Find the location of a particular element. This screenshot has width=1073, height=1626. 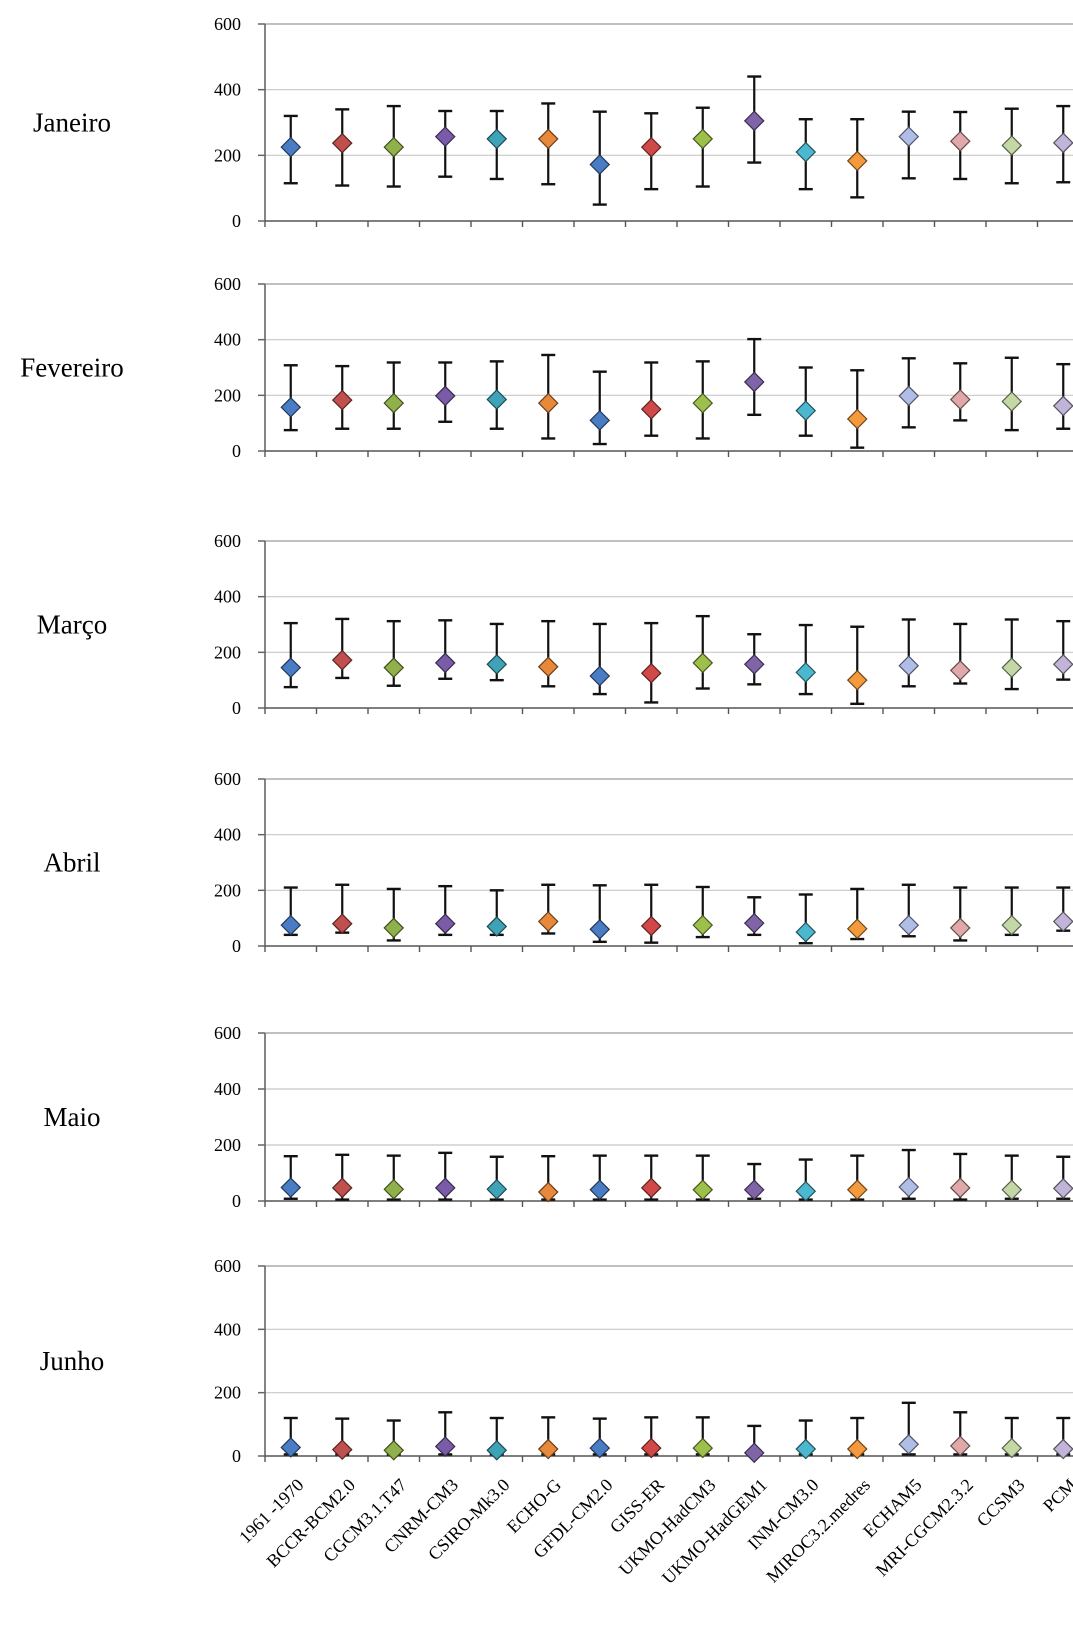

month-label: Abril is located at coordinates (72, 863).